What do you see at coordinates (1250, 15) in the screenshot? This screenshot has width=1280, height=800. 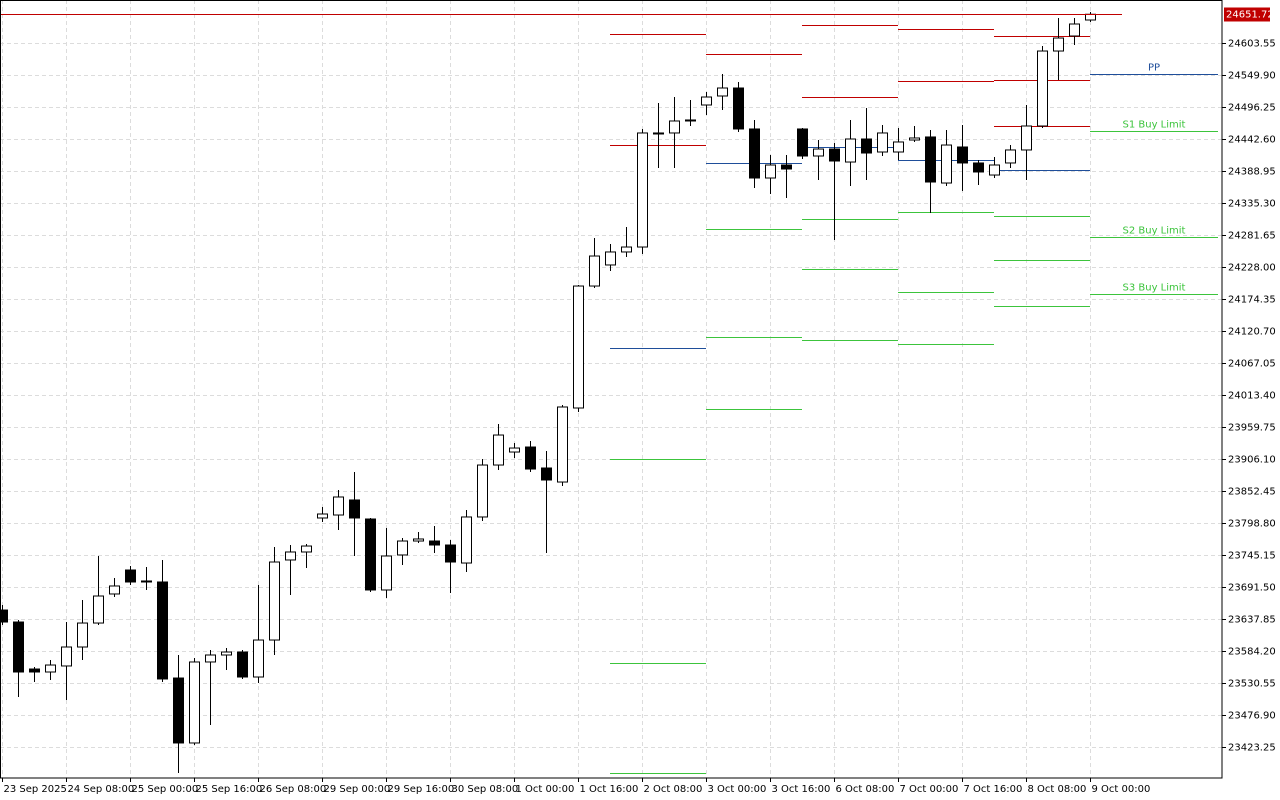 I see `current-price-label: 24651.72` at bounding box center [1250, 15].